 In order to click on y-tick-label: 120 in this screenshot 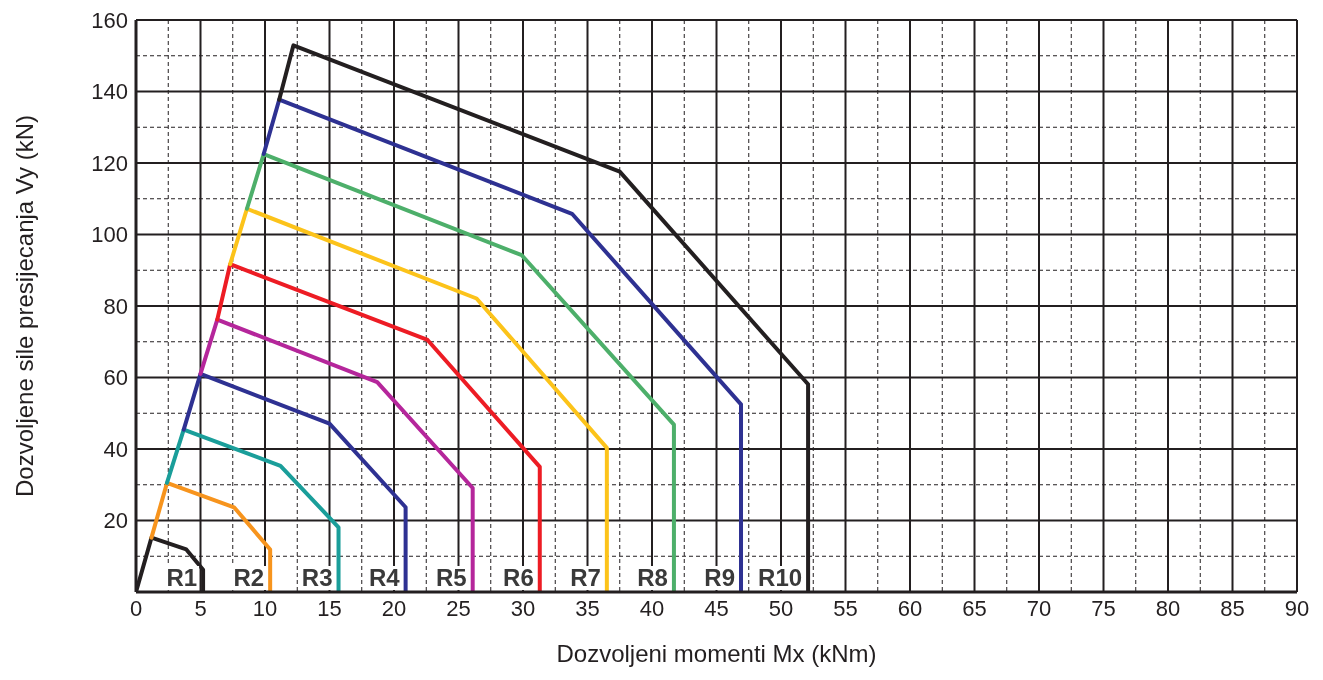, I will do `click(109, 163)`.